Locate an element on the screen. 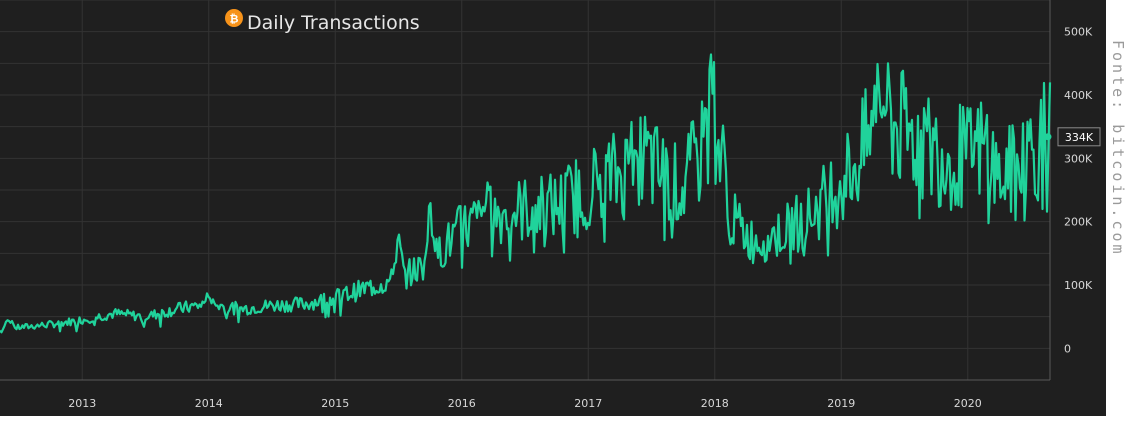 This screenshot has width=1139, height=424. last-value-point is located at coordinates (1048, 137).